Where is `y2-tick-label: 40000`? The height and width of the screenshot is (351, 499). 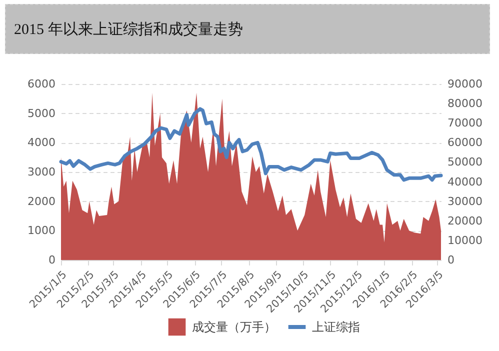 y2-tick-label: 40000 is located at coordinates (465, 181).